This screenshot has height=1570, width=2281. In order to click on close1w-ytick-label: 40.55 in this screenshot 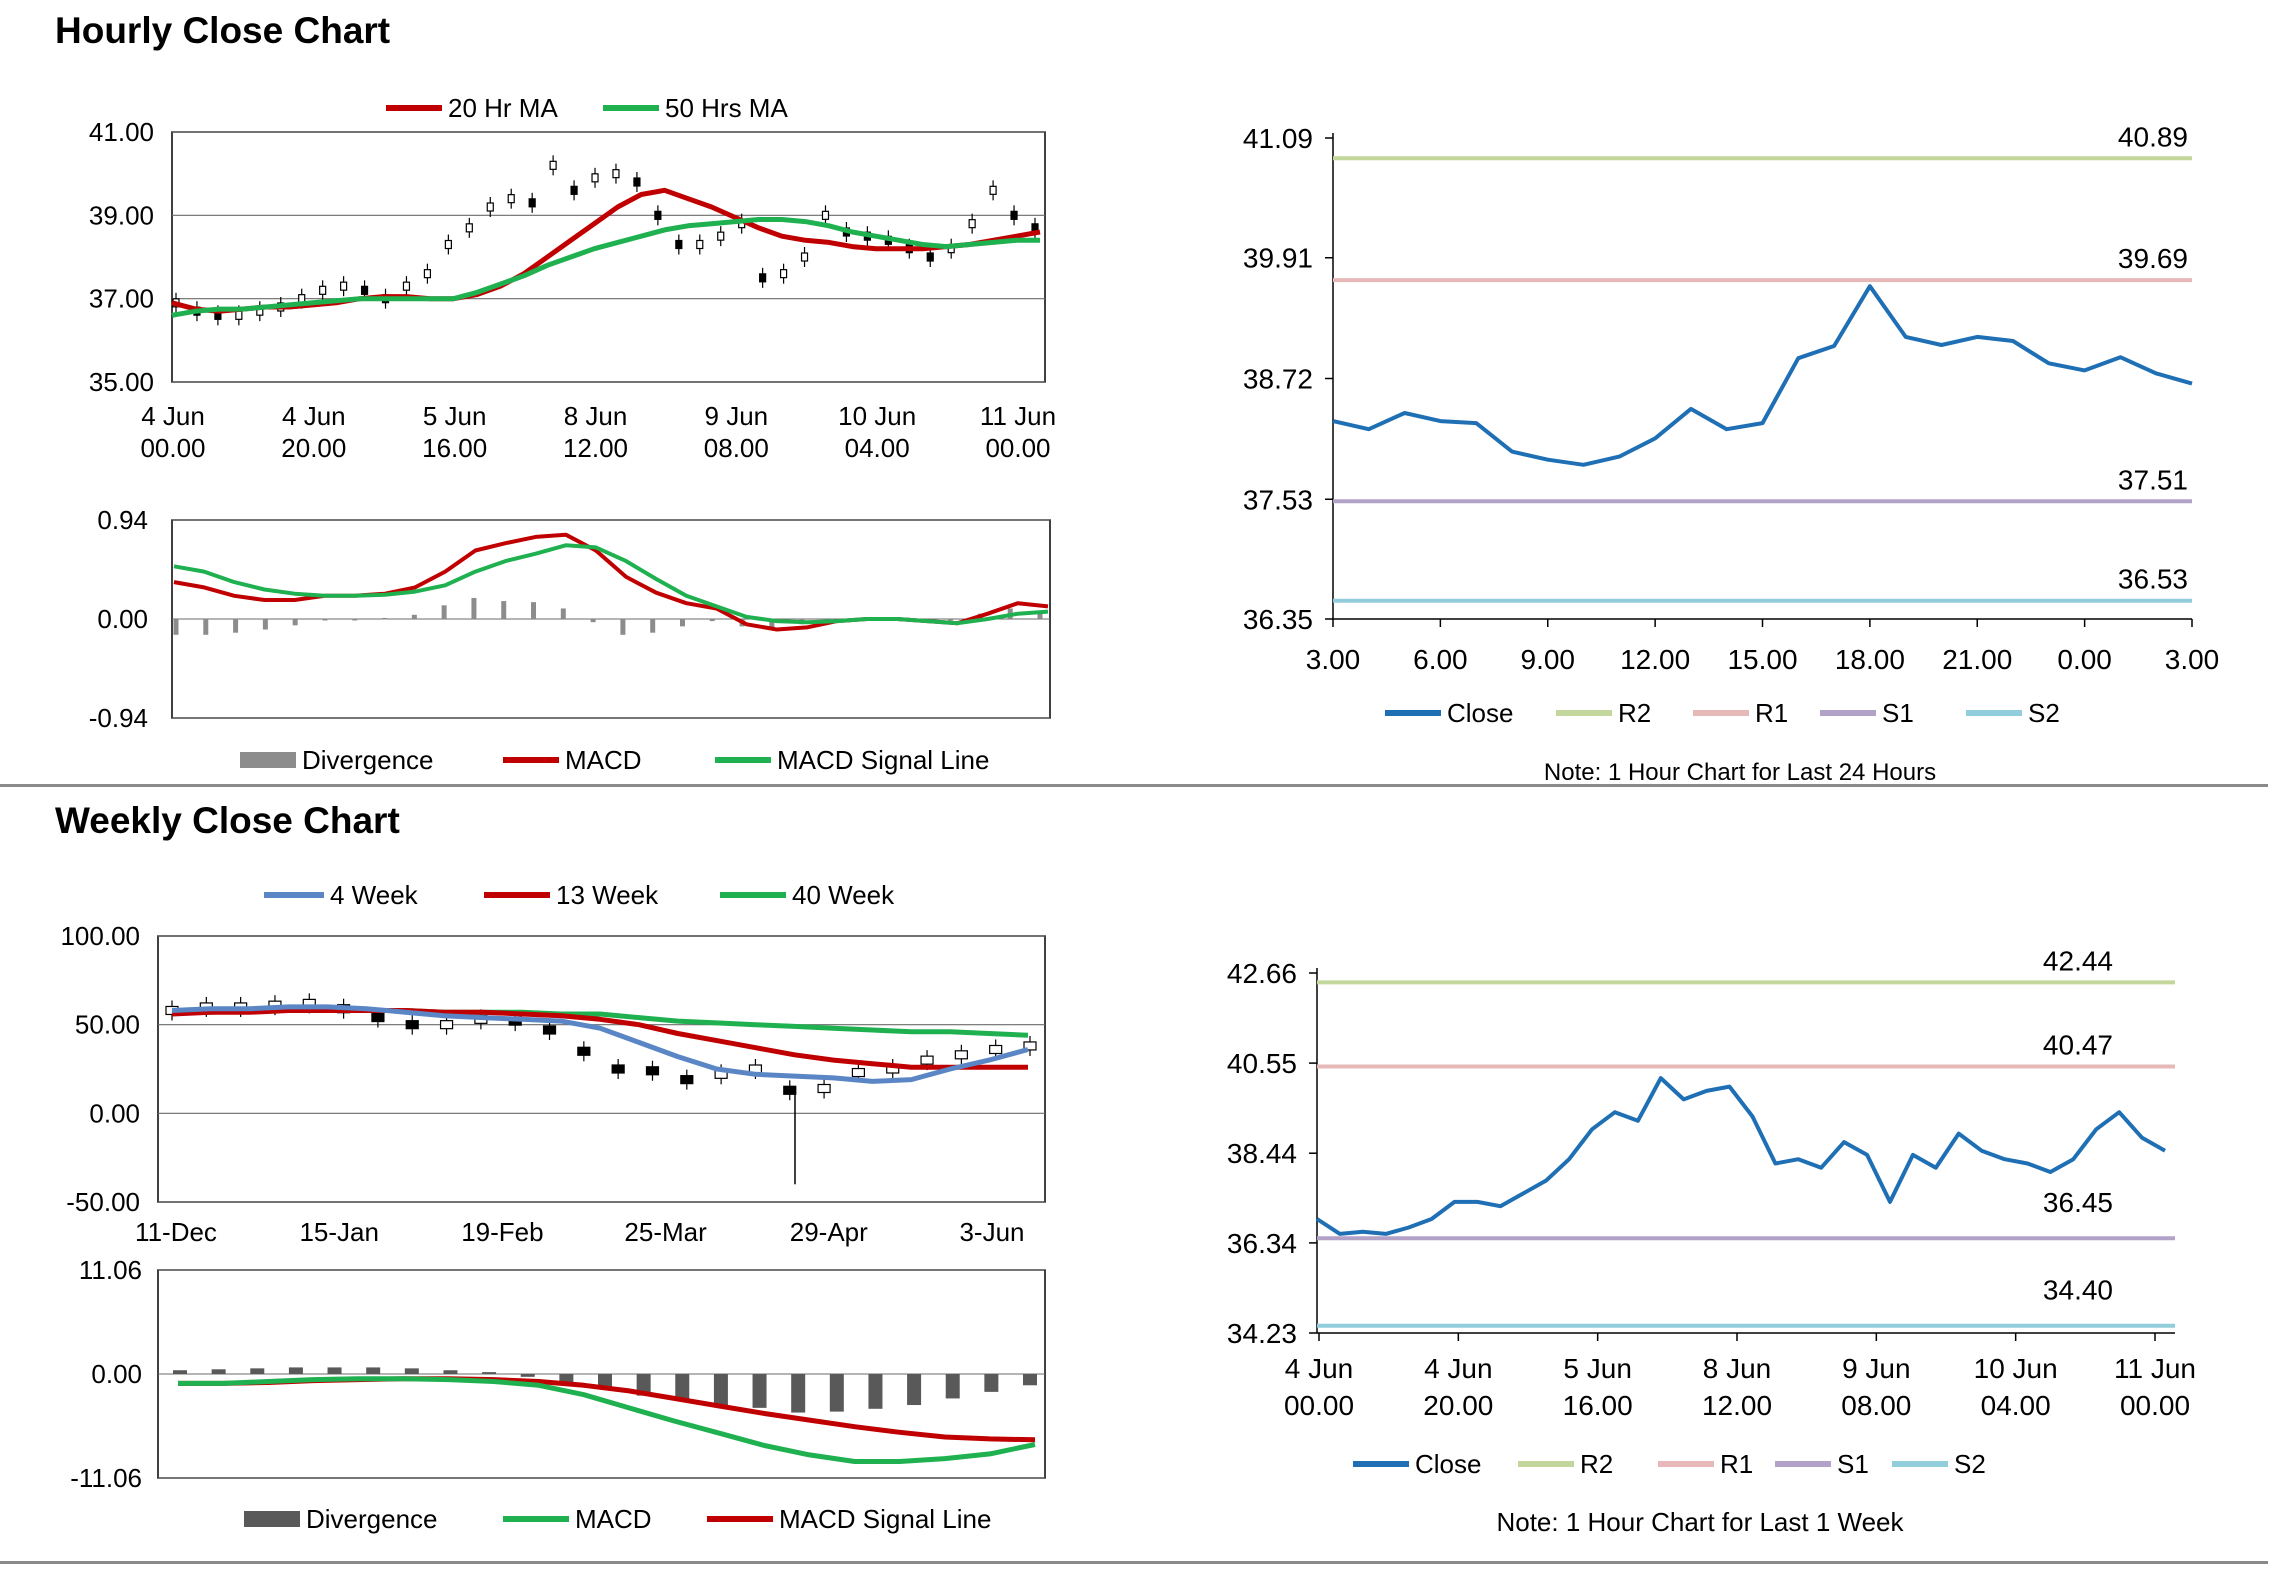, I will do `click(1262, 1063)`.